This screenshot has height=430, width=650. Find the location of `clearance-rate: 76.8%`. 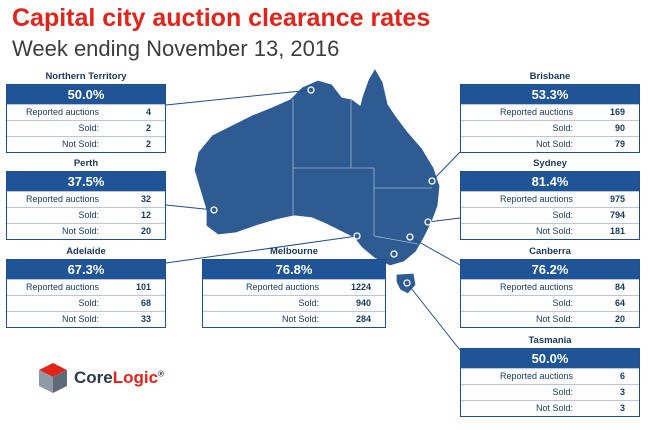

clearance-rate: 76.8% is located at coordinates (294, 269).